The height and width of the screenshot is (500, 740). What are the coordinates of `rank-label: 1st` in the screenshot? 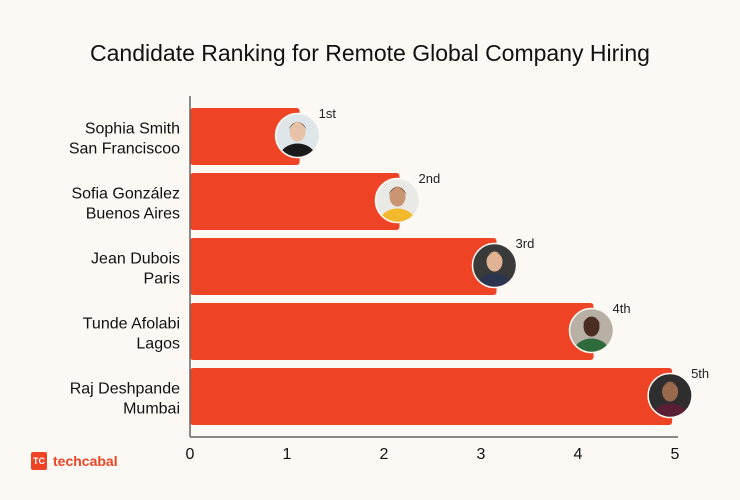 It's located at (328, 113).